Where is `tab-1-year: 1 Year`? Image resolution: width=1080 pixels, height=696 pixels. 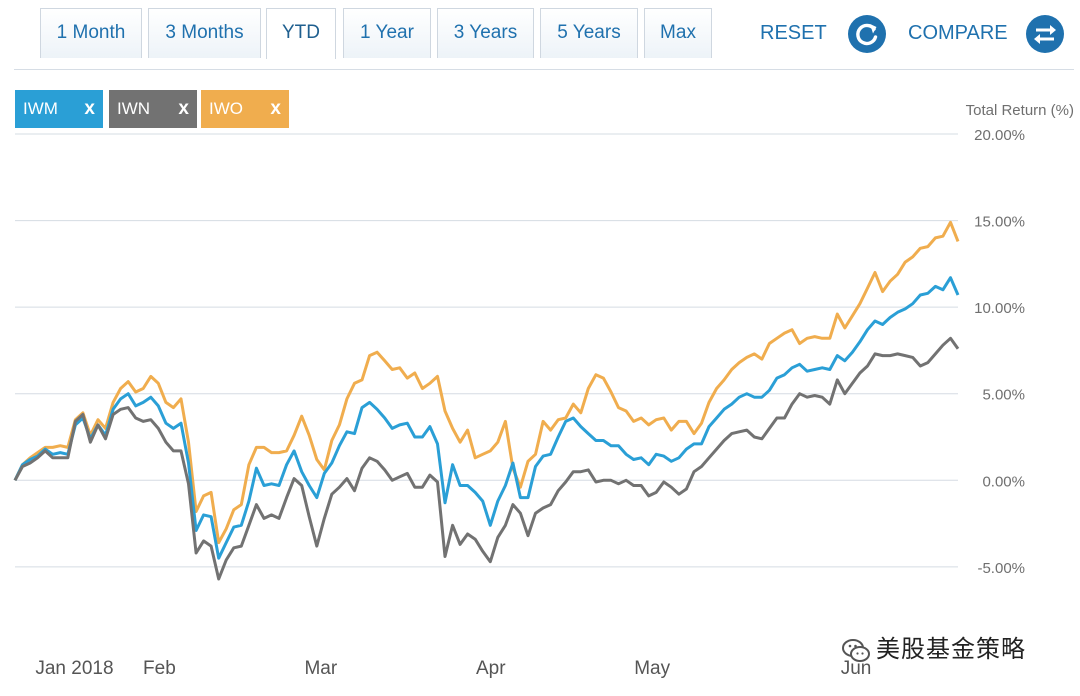
tab-1-year: 1 Year is located at coordinates (387, 33).